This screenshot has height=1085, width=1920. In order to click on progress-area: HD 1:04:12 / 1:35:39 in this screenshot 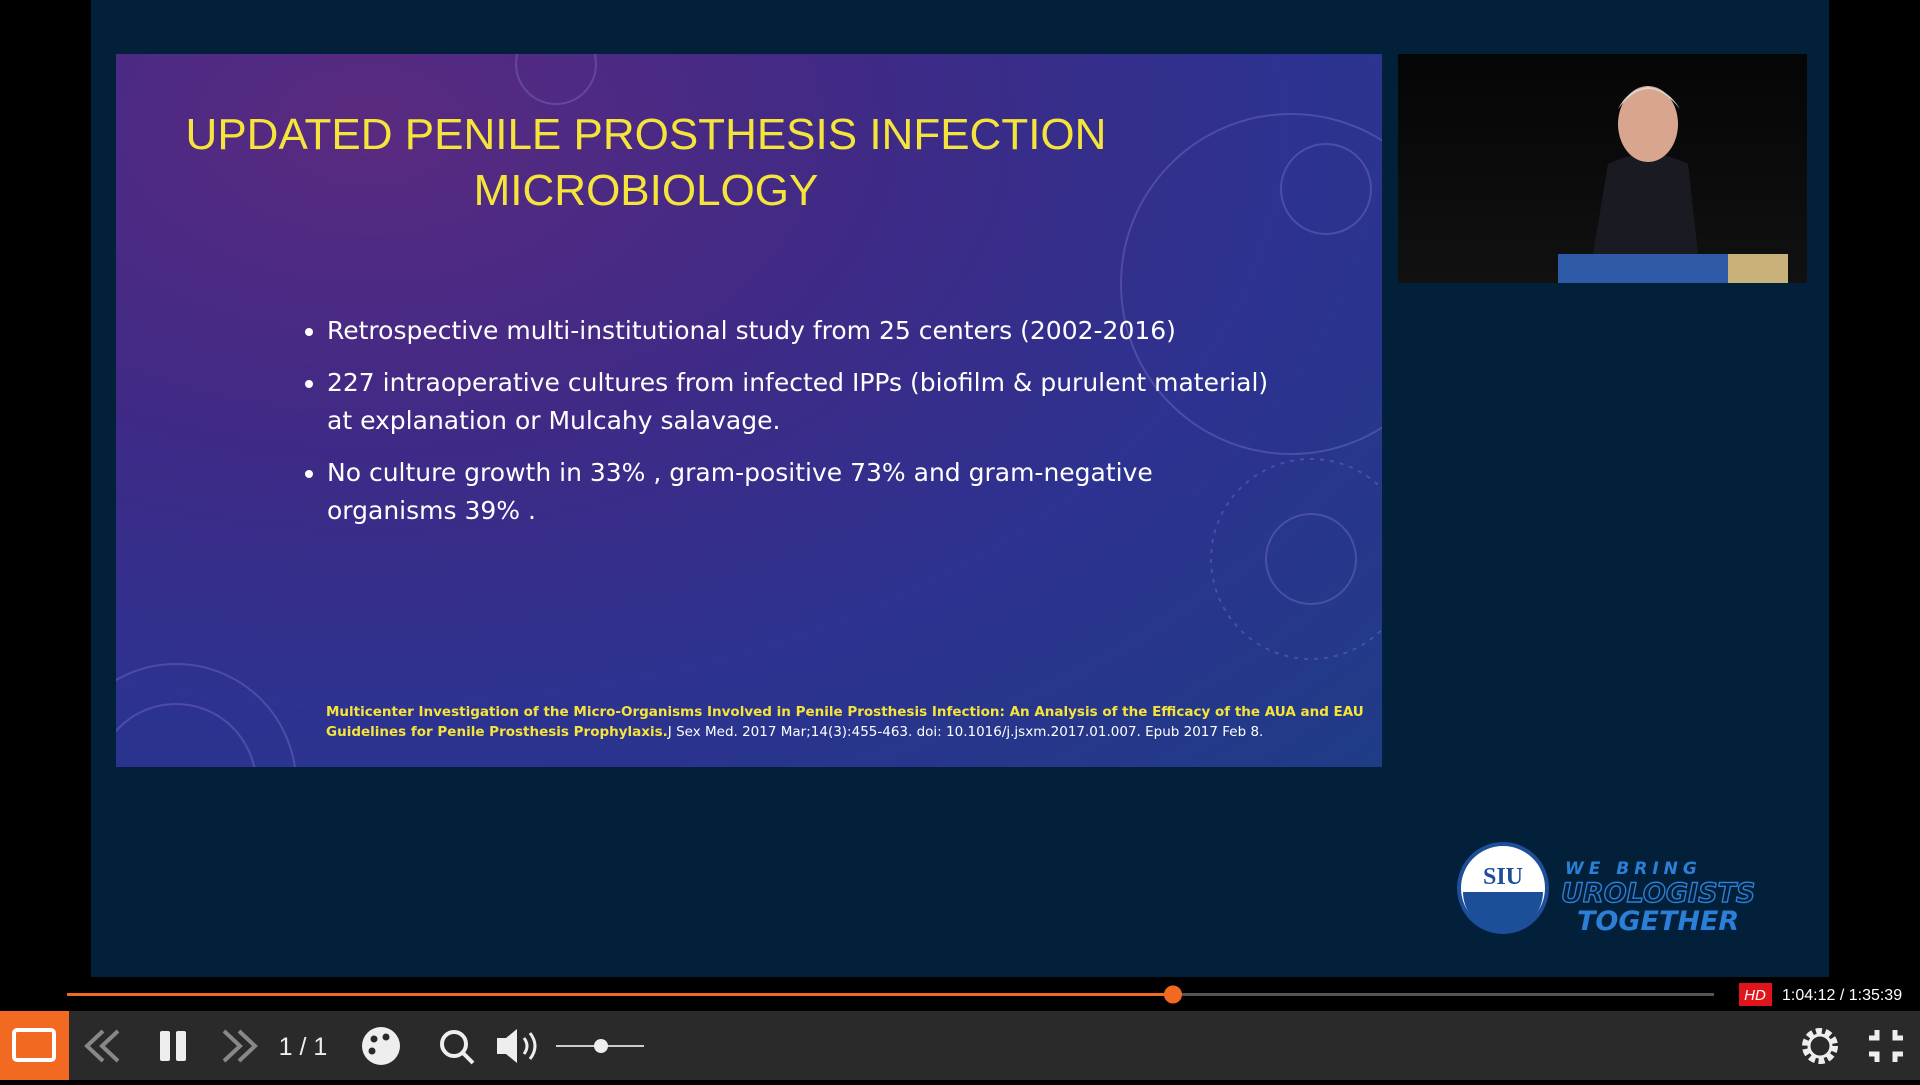, I will do `click(960, 994)`.